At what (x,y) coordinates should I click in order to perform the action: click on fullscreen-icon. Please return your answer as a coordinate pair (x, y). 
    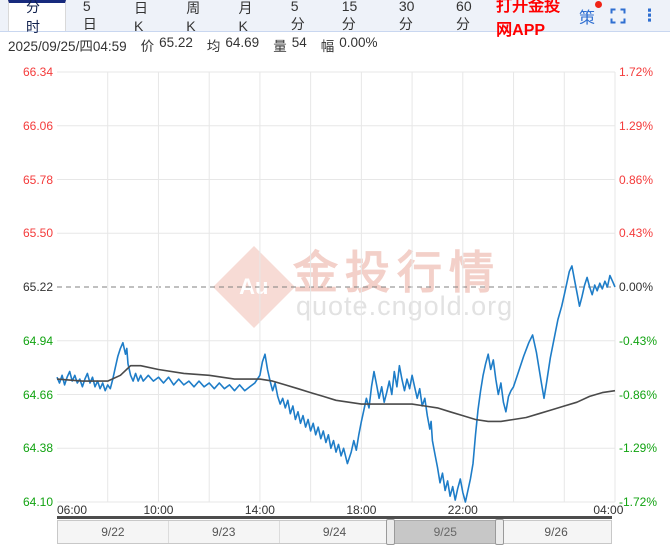
    Looking at the image, I should click on (618, 16).